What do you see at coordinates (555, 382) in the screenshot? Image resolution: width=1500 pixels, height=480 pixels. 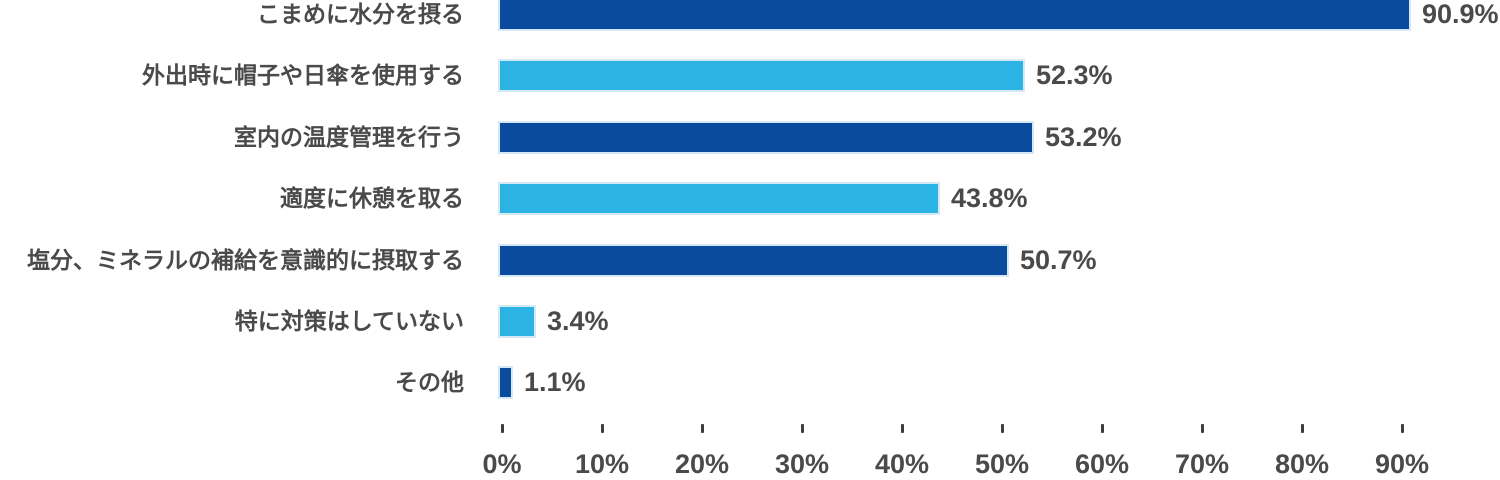 I see `value-label: 1.1%` at bounding box center [555, 382].